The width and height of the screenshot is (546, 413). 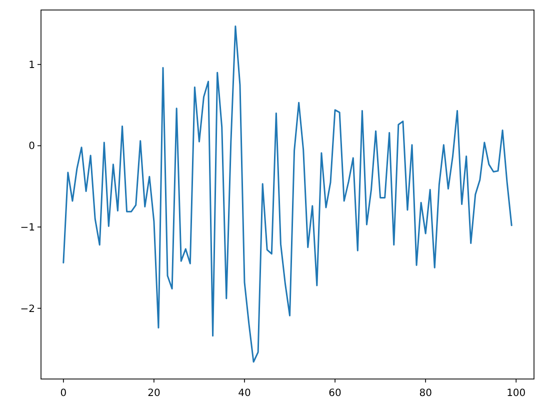 I want to click on x-tick-label: 80, so click(x=425, y=393).